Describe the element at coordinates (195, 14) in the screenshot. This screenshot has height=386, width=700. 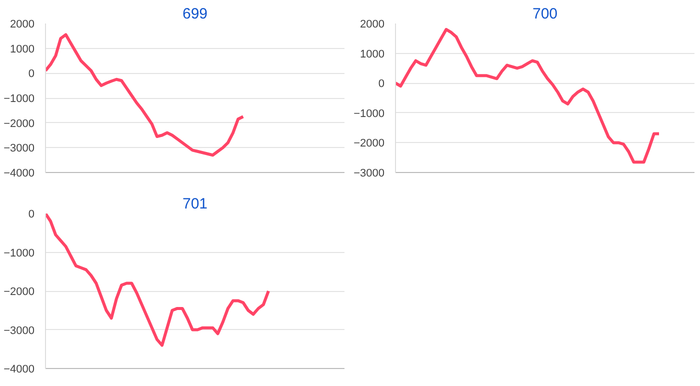
I see `chart-title: 699` at that location.